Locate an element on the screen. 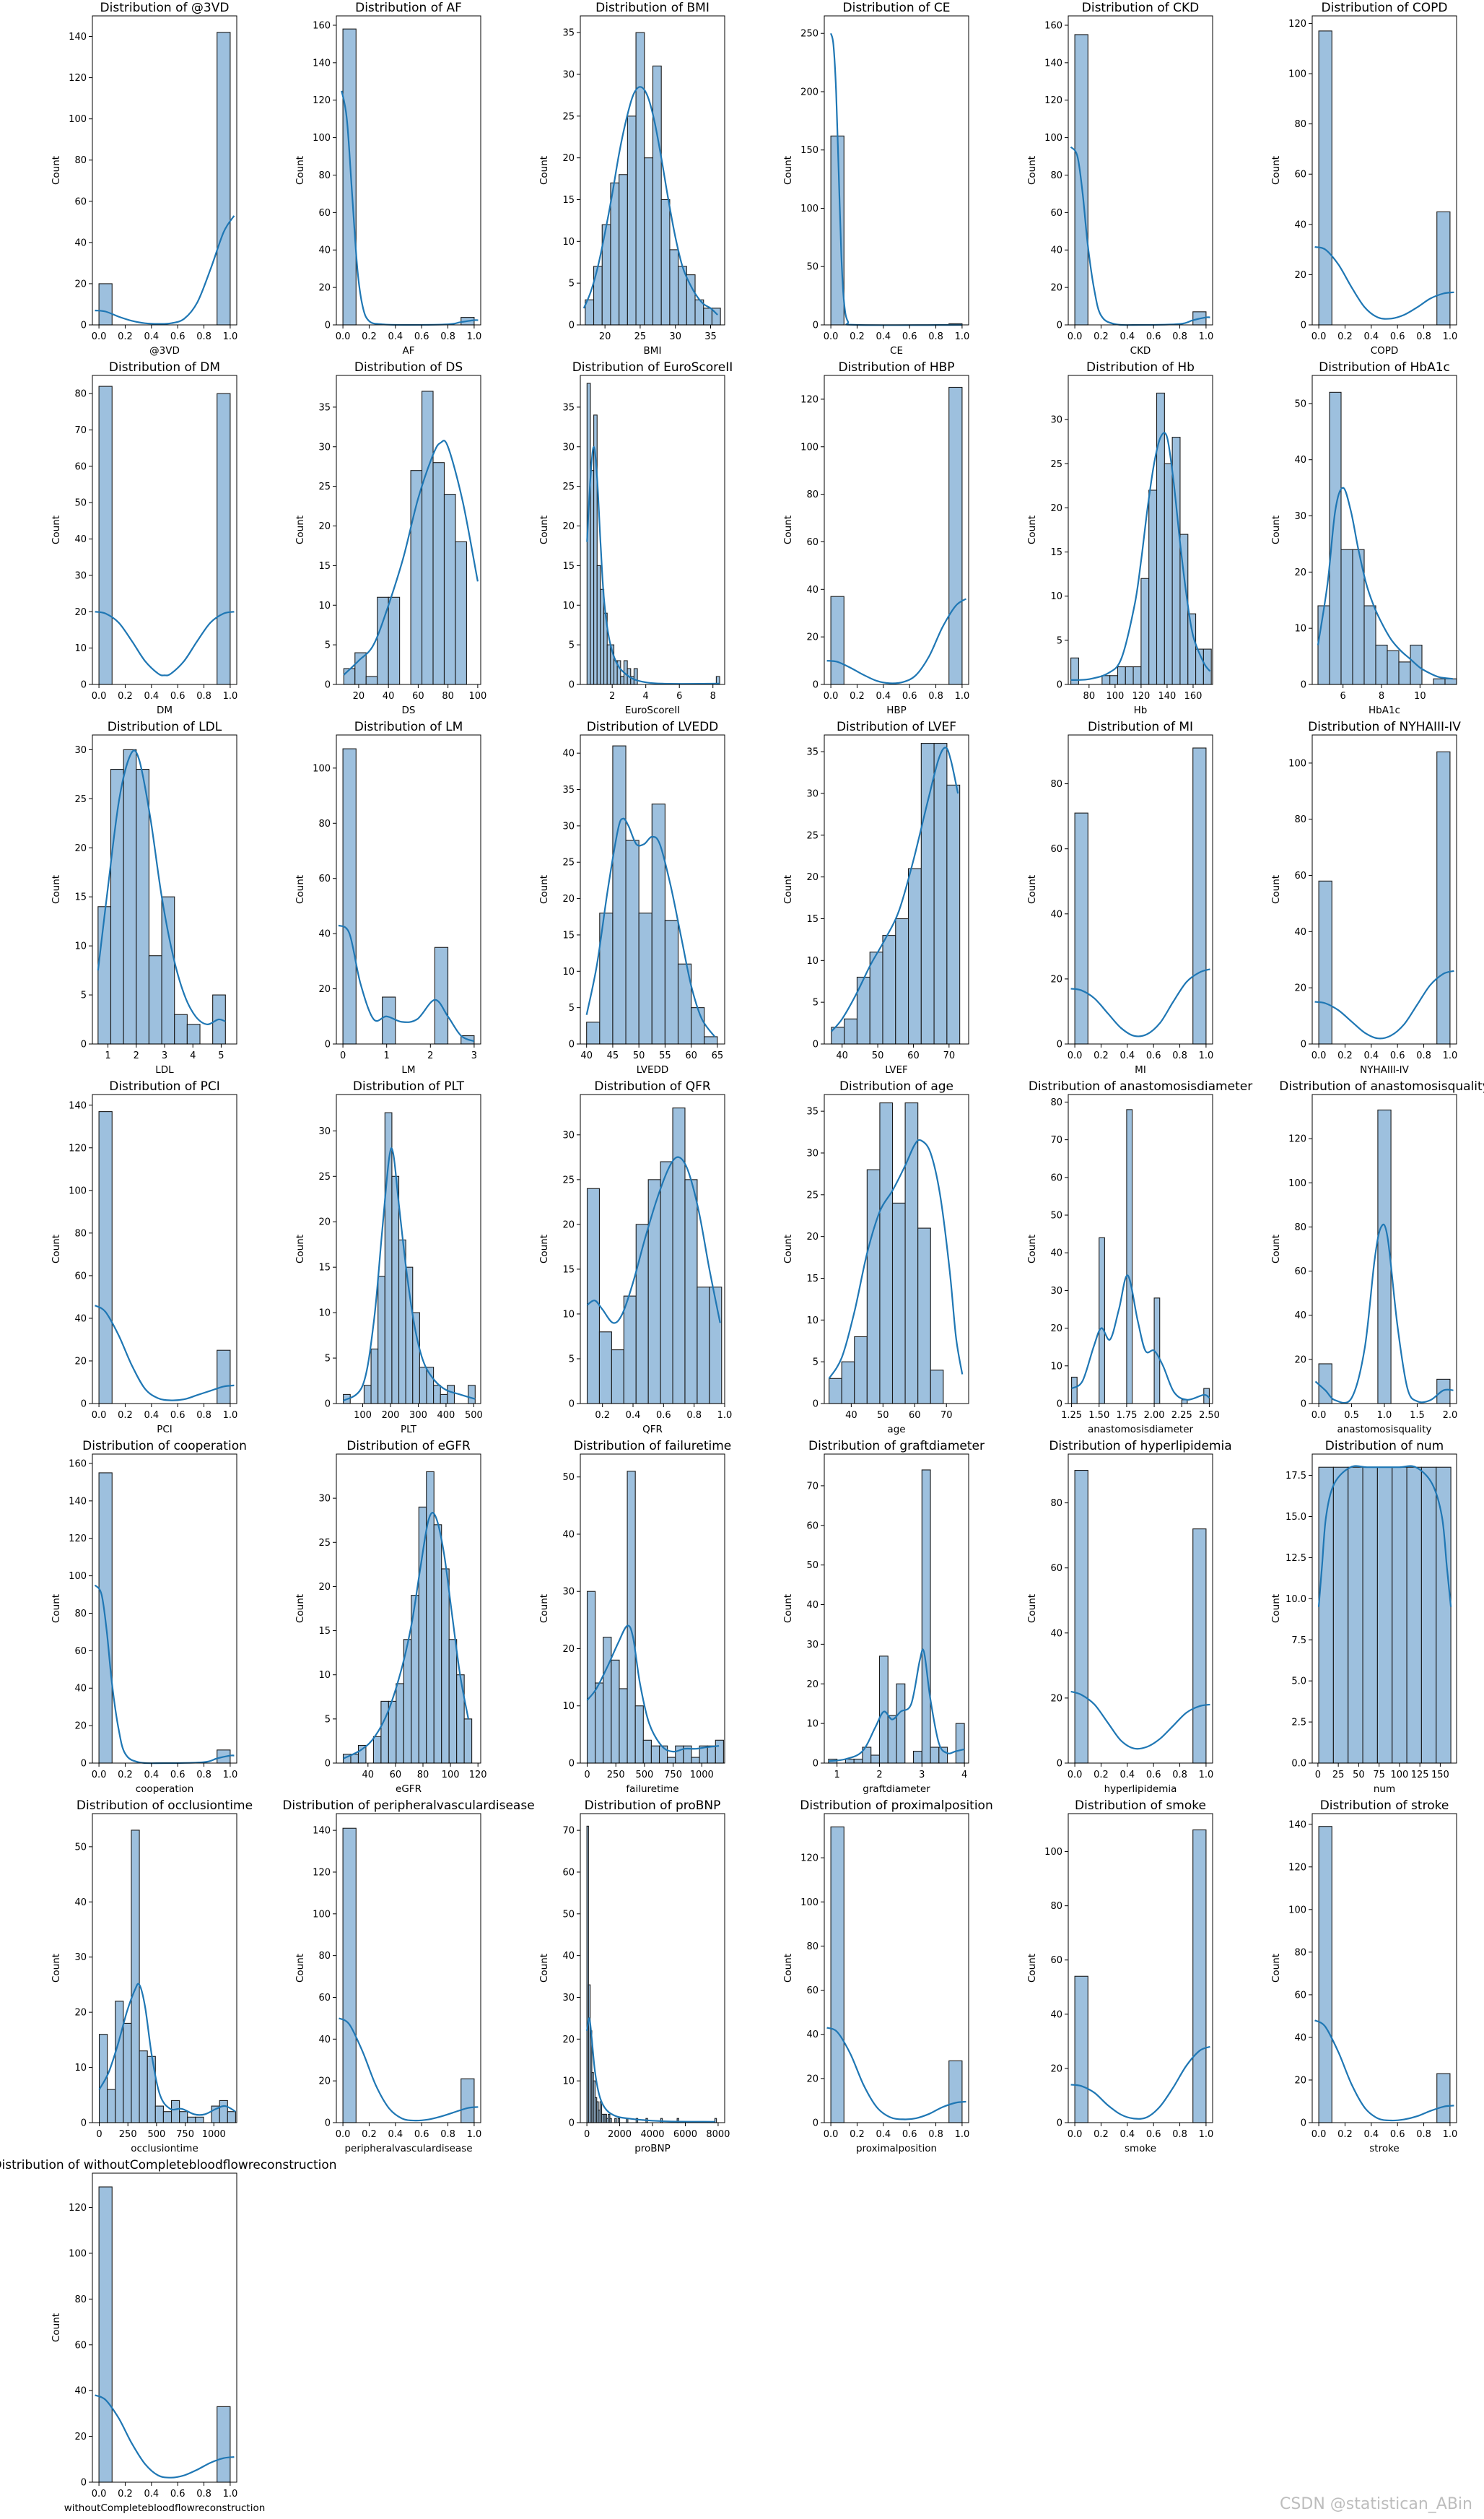 The width and height of the screenshot is (1484, 2519). y-tick-label: 30 is located at coordinates (80, 750).